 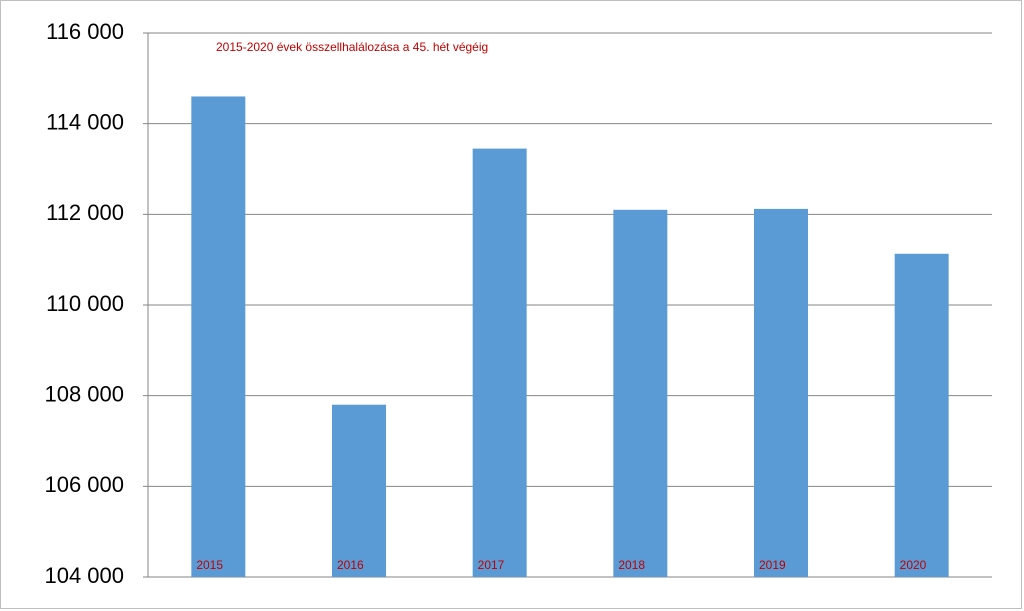 What do you see at coordinates (84, 484) in the screenshot?
I see `y-tick-label: 106 000` at bounding box center [84, 484].